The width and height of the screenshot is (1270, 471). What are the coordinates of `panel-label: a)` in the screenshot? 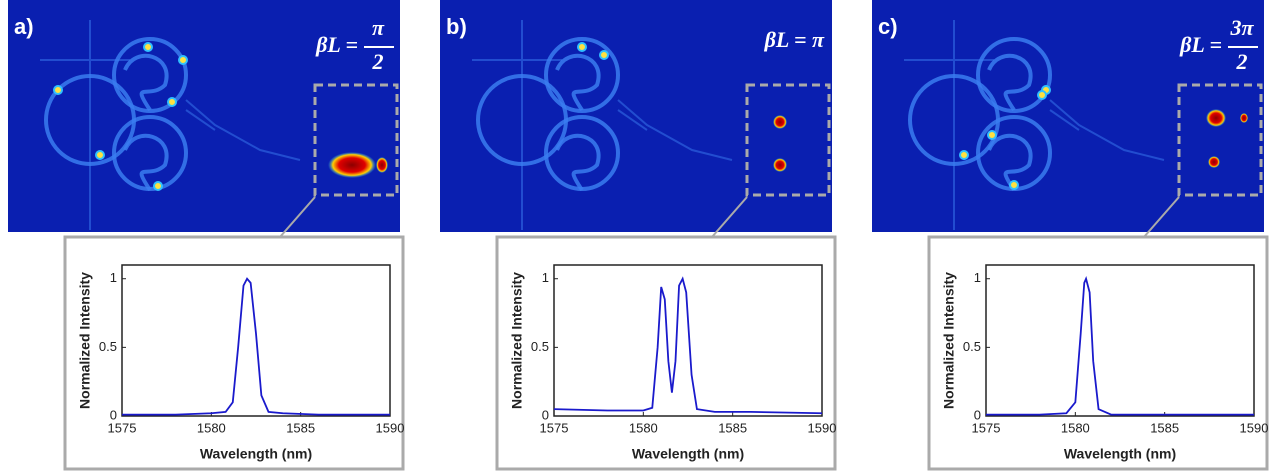 It's located at (24, 26).